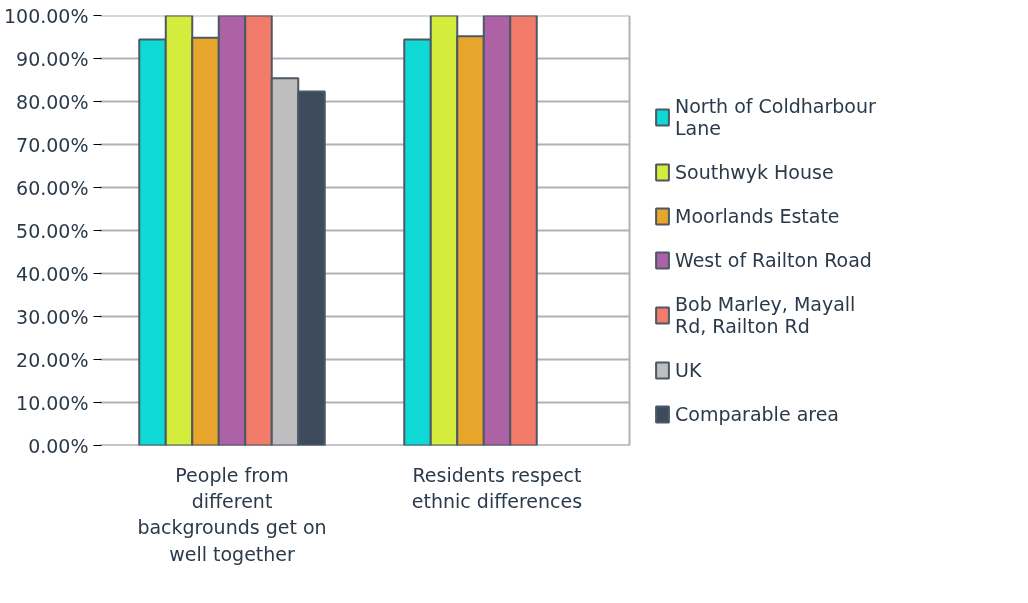 This screenshot has height=603, width=1028. Describe the element at coordinates (52, 101) in the screenshot. I see `y-tick-label: 80.00%` at that location.